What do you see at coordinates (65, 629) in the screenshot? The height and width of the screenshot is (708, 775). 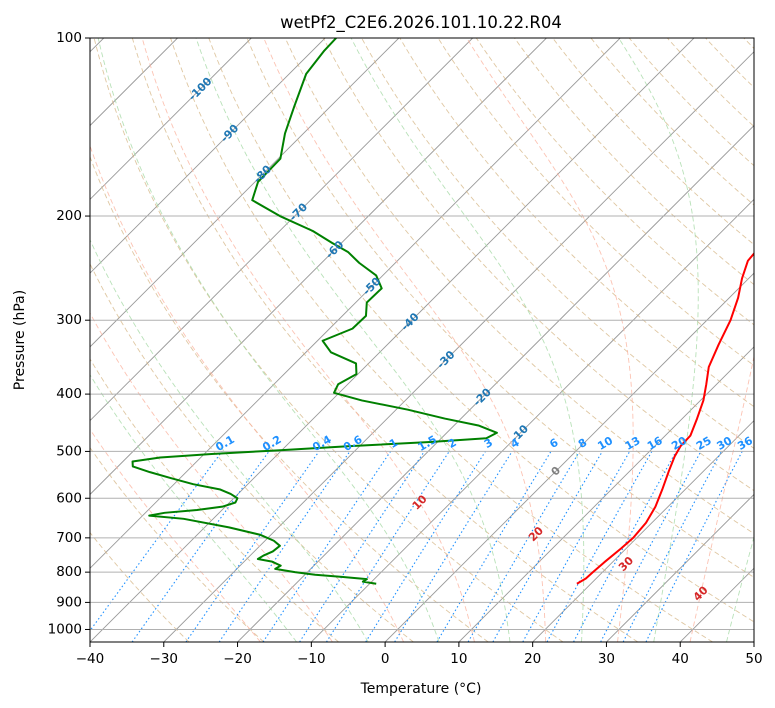 I see `y-tick-label: 1000` at bounding box center [65, 629].